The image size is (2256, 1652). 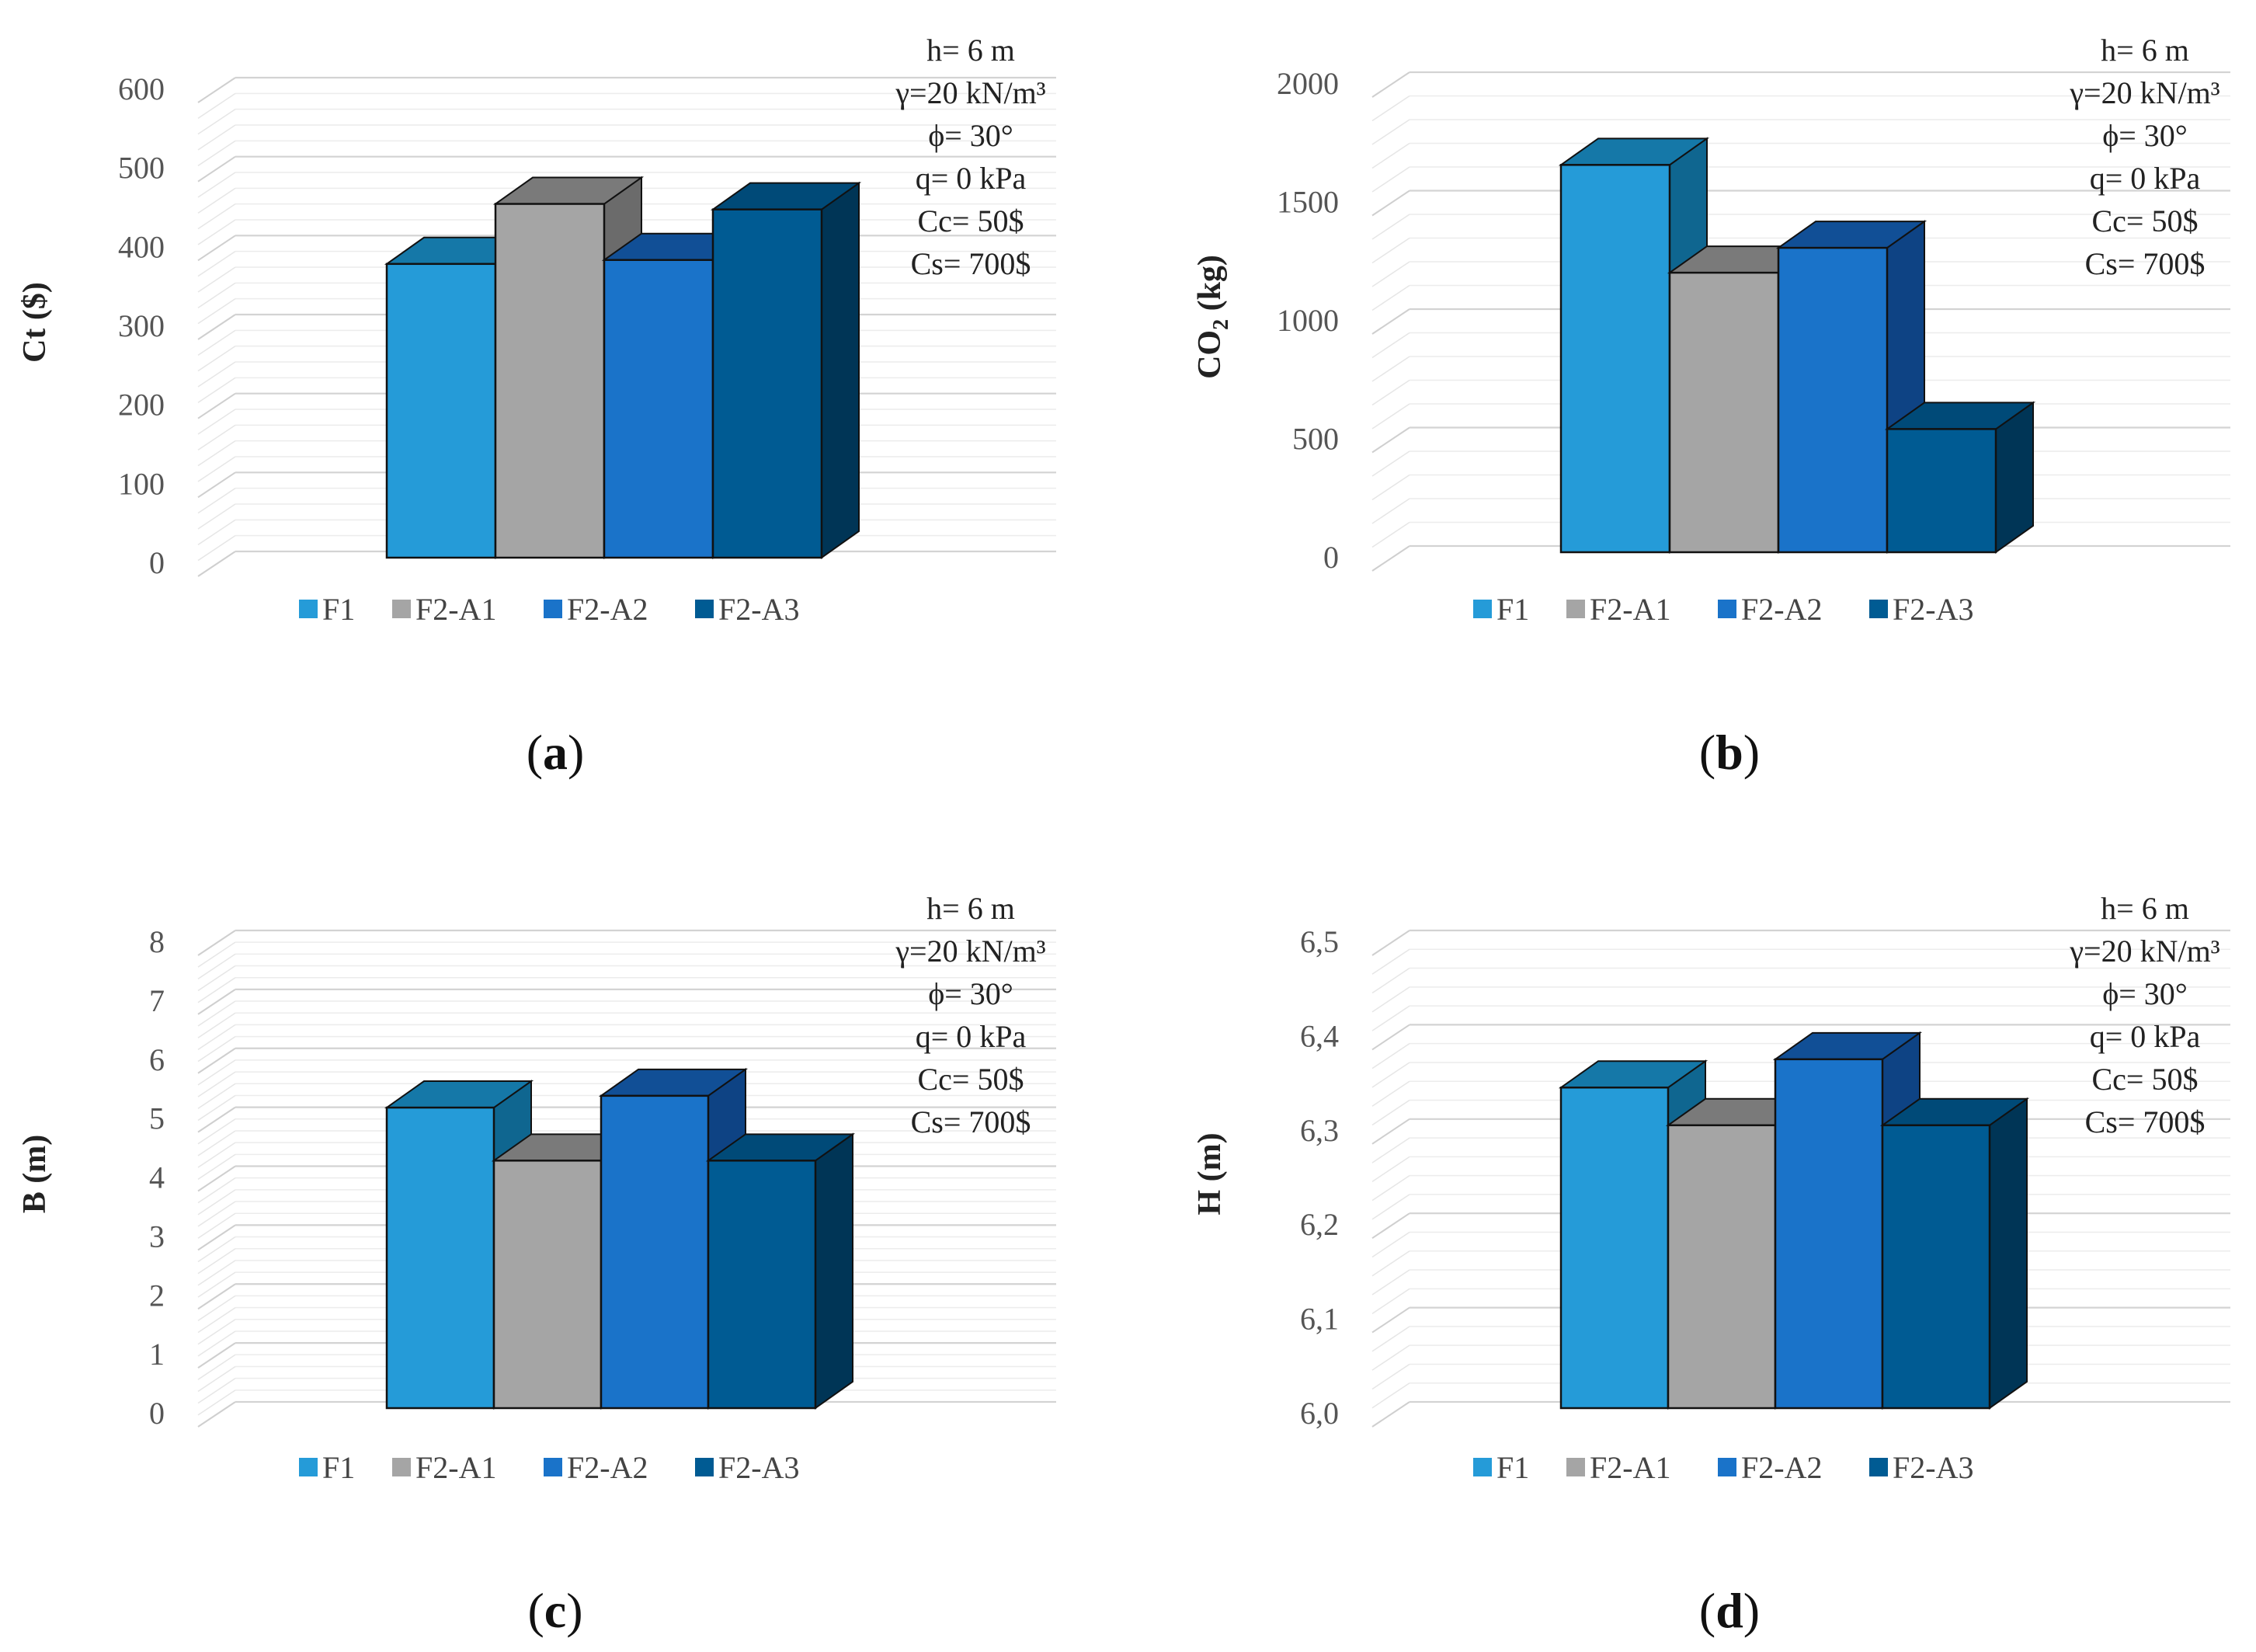 What do you see at coordinates (1618, 1467) in the screenshot?
I see `legend-item-f2-a1: F2-A1` at bounding box center [1618, 1467].